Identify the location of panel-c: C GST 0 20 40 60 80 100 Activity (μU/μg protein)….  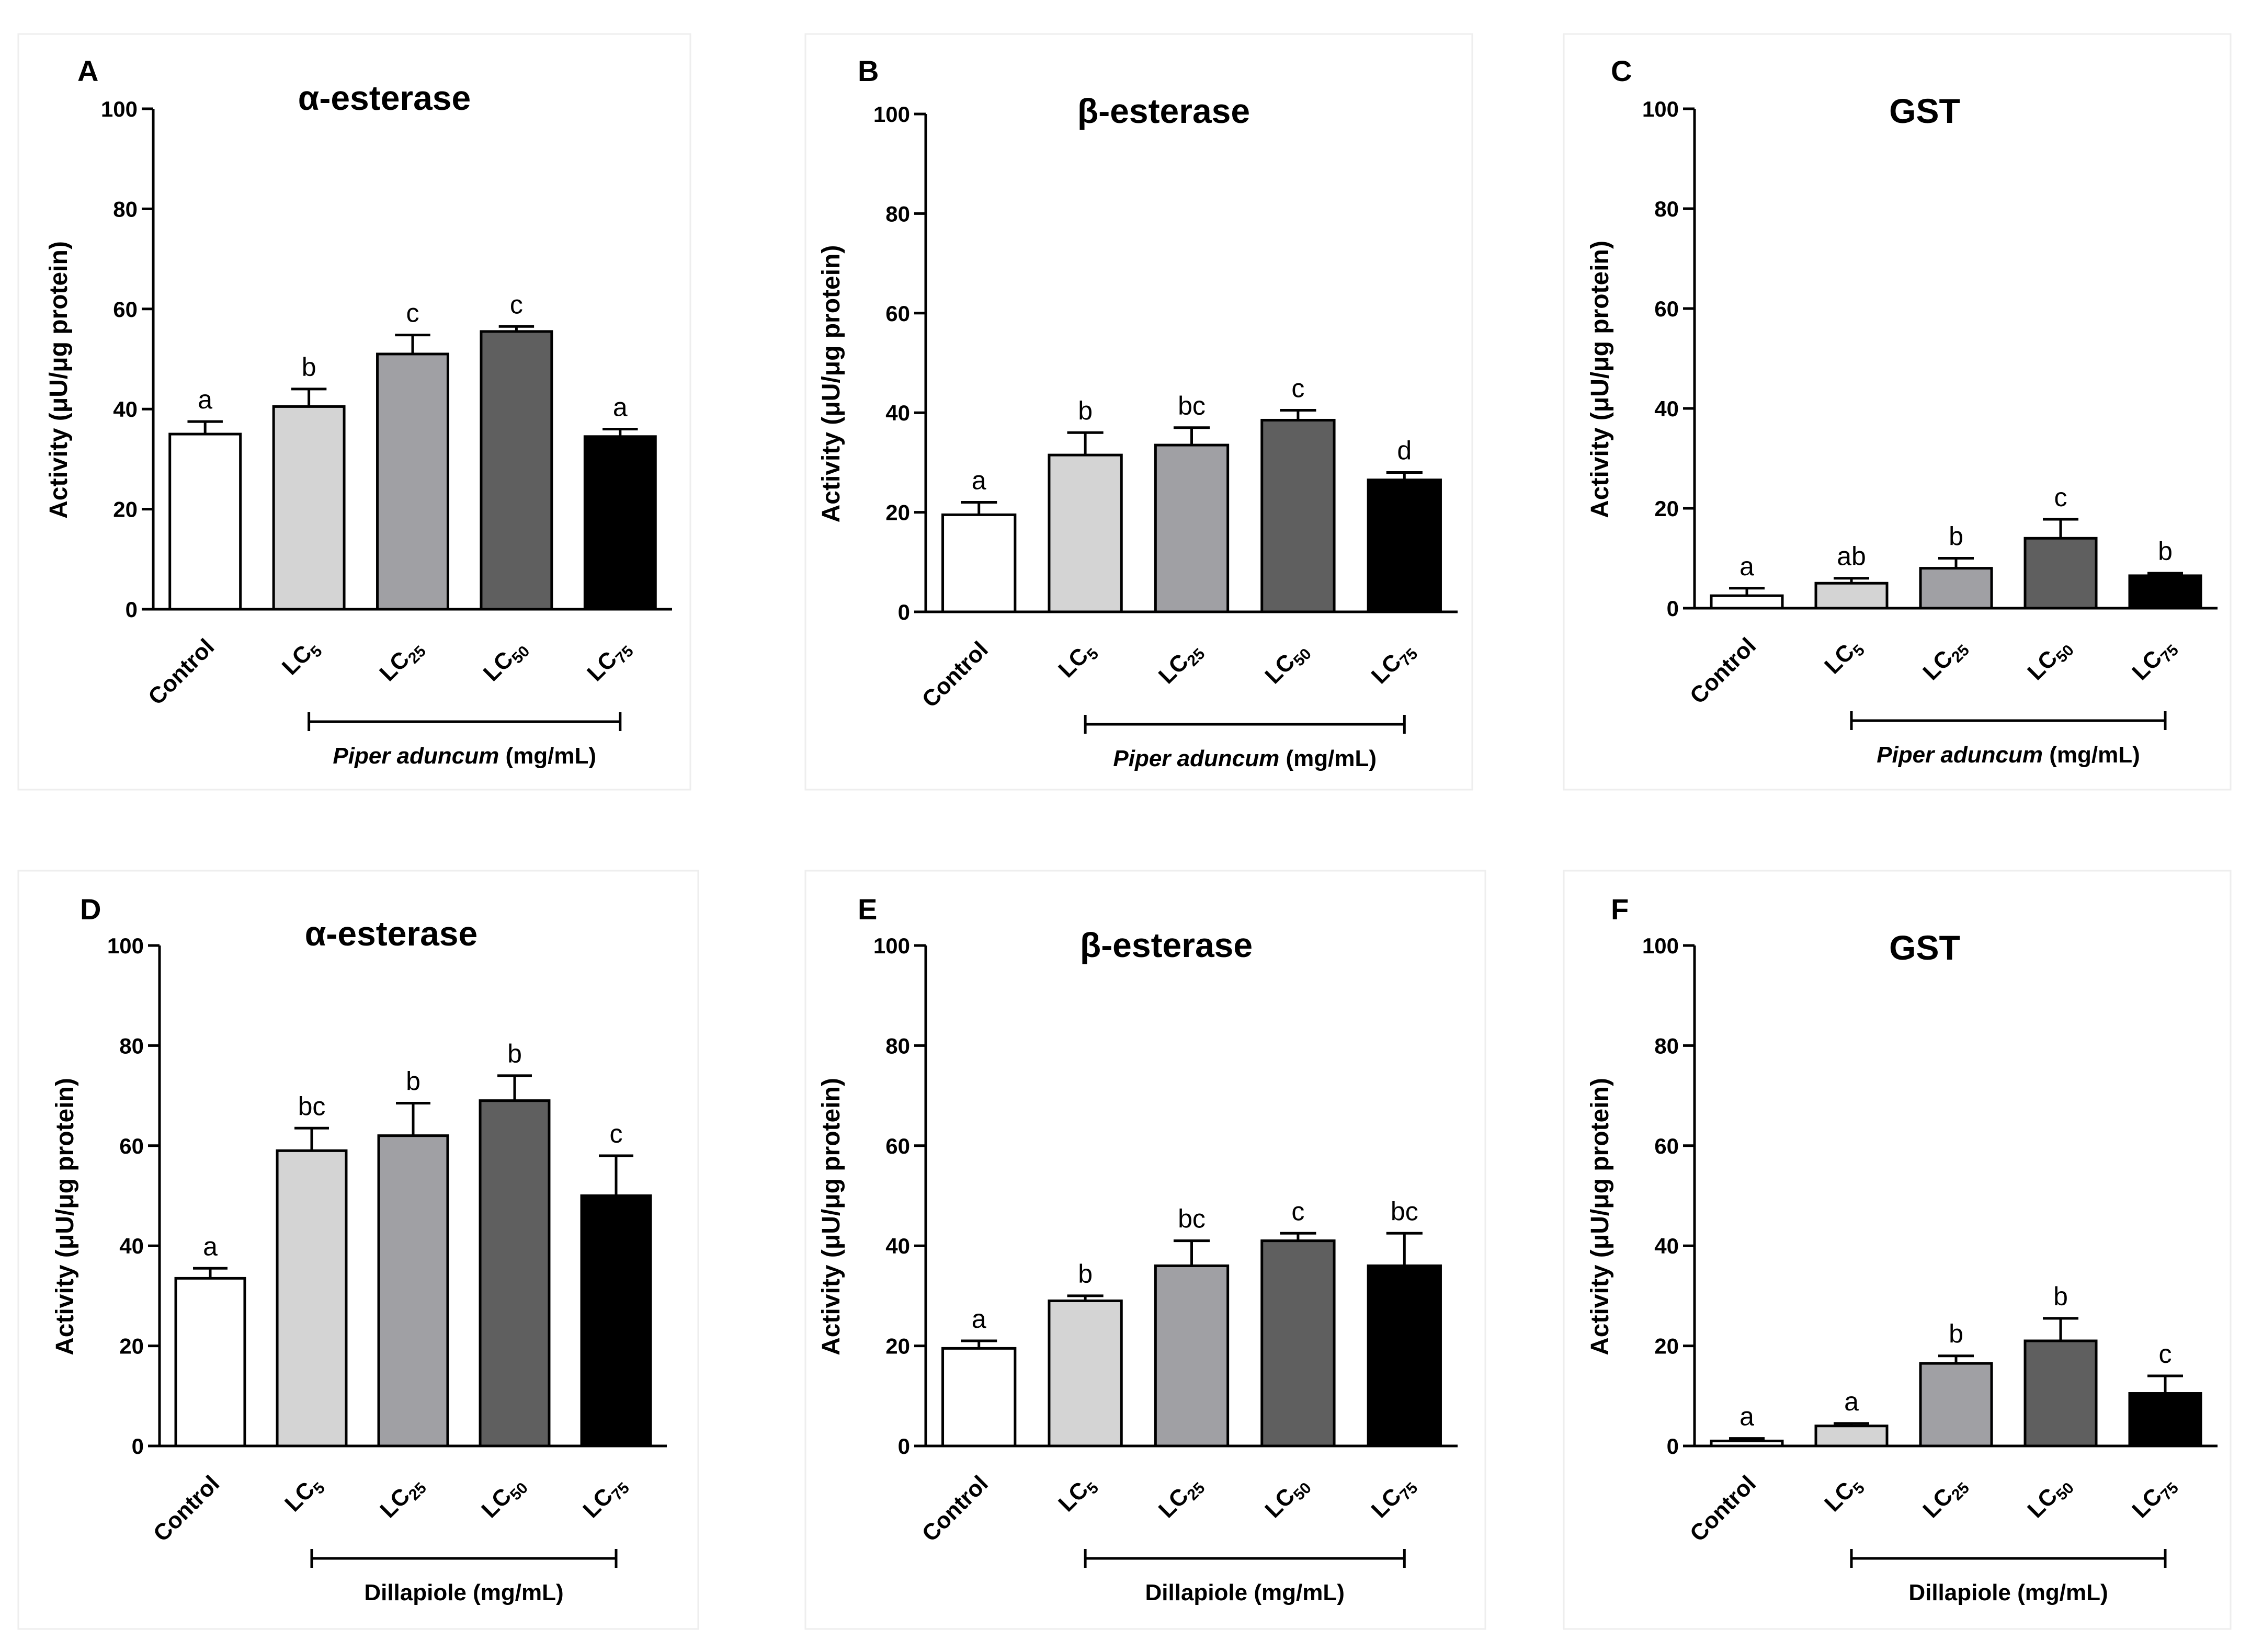
(1898, 412).